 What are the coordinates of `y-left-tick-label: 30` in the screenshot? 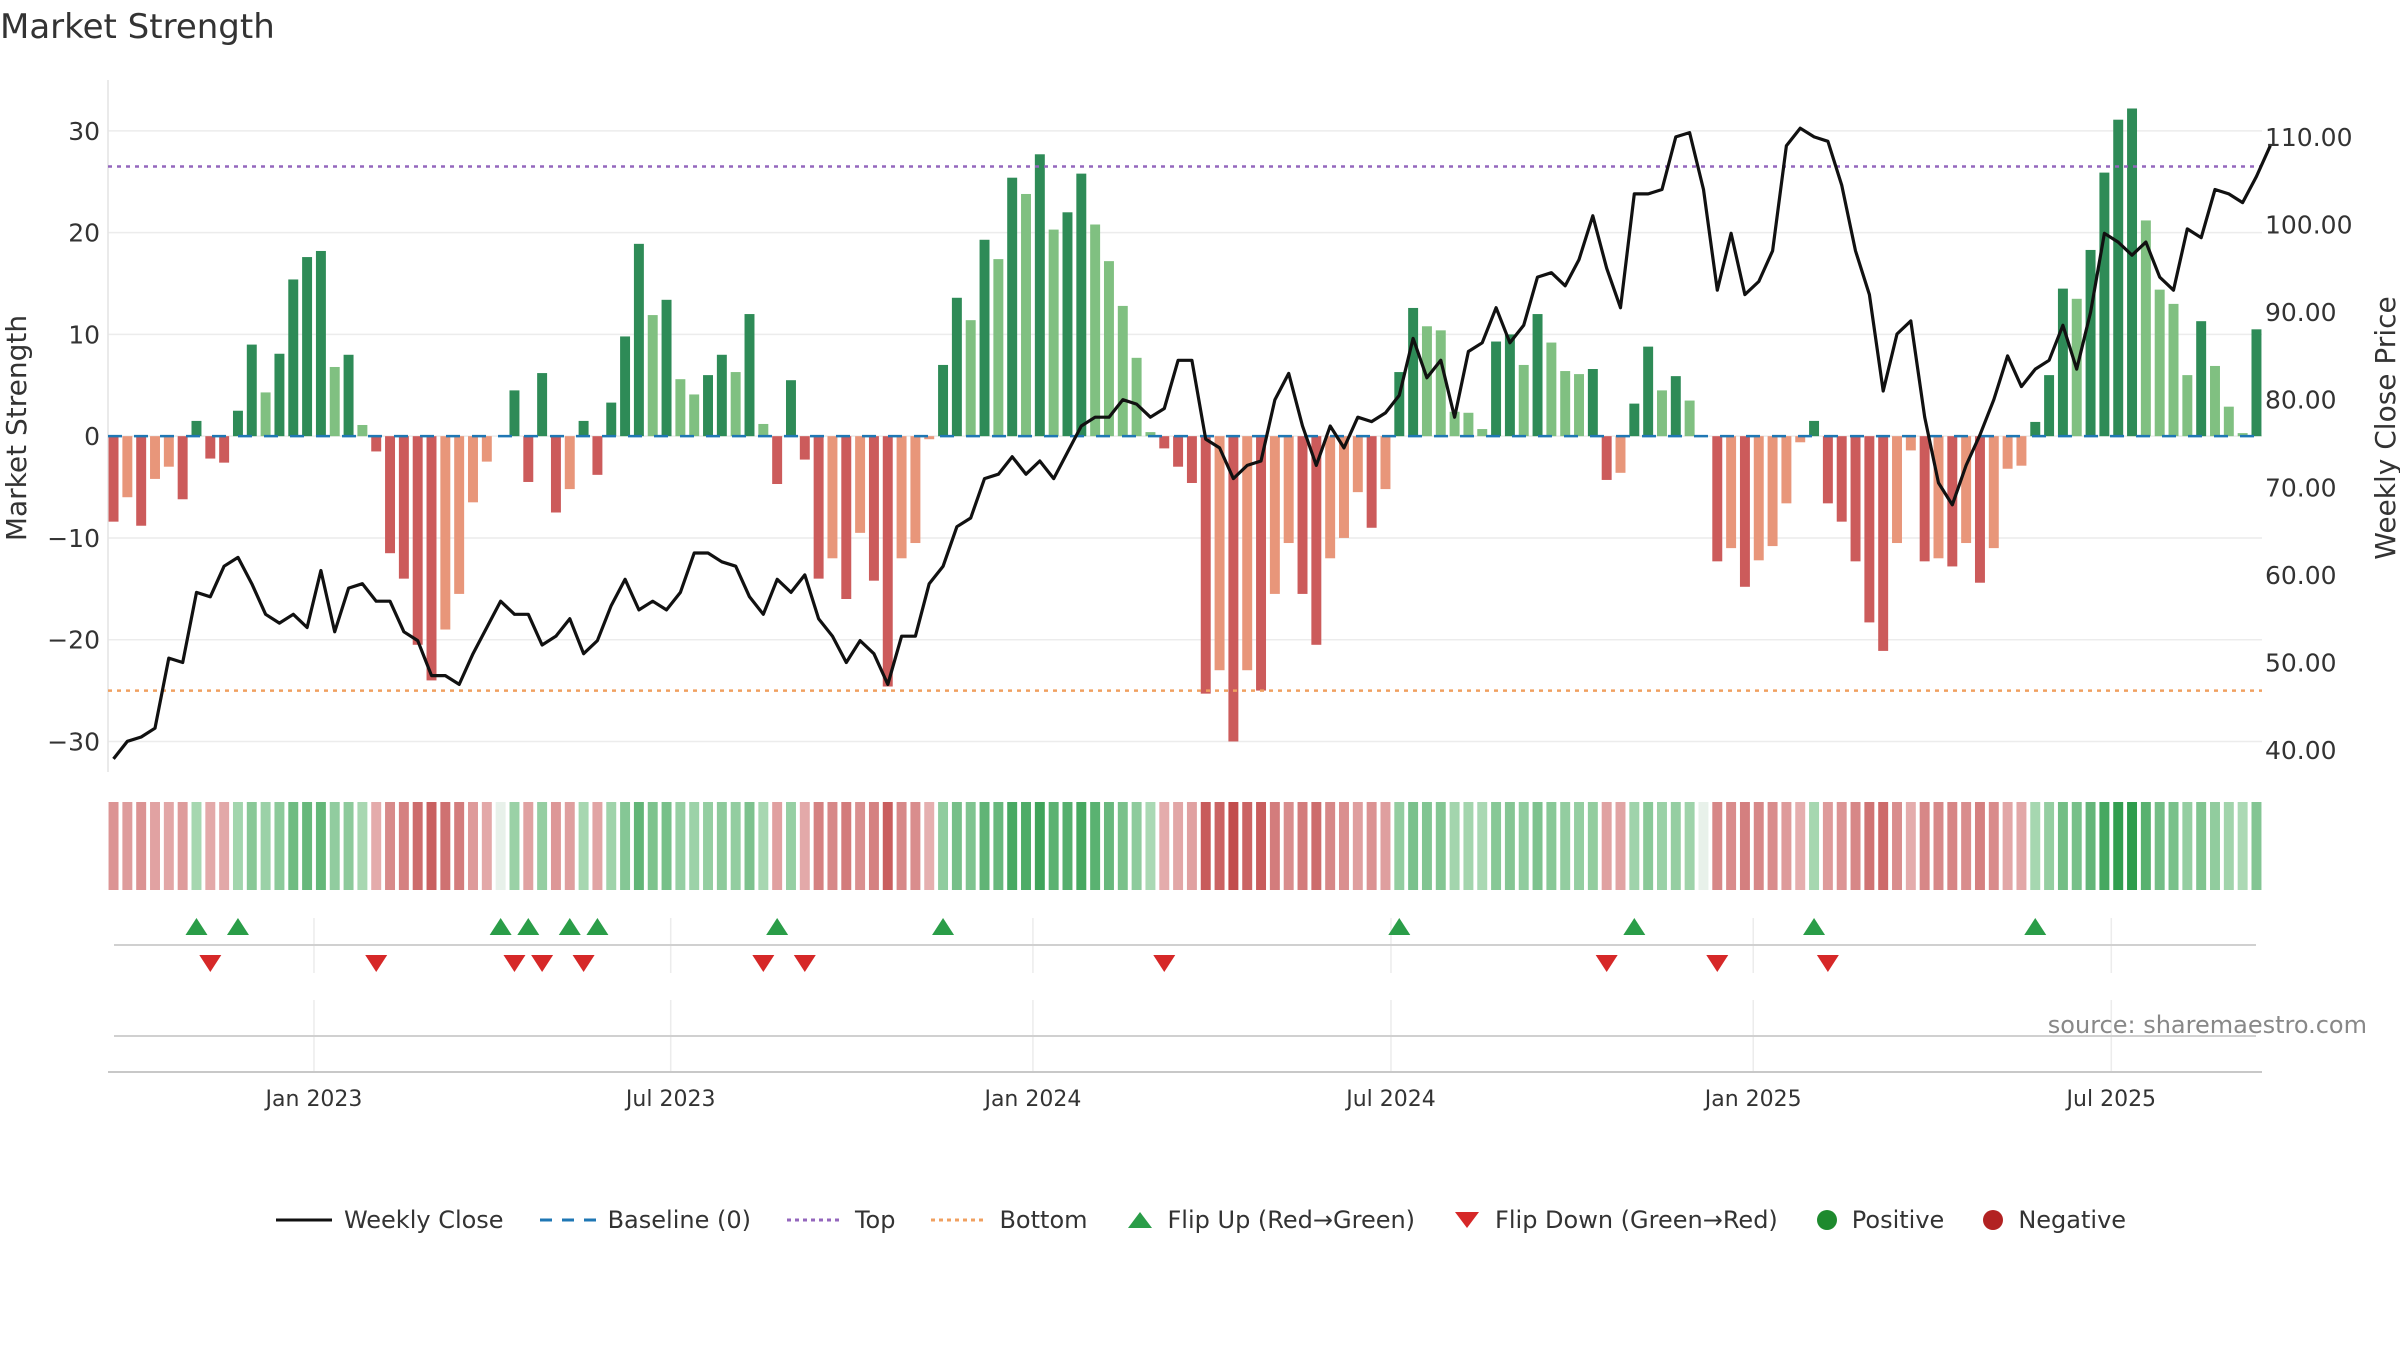 It's located at (84, 131).